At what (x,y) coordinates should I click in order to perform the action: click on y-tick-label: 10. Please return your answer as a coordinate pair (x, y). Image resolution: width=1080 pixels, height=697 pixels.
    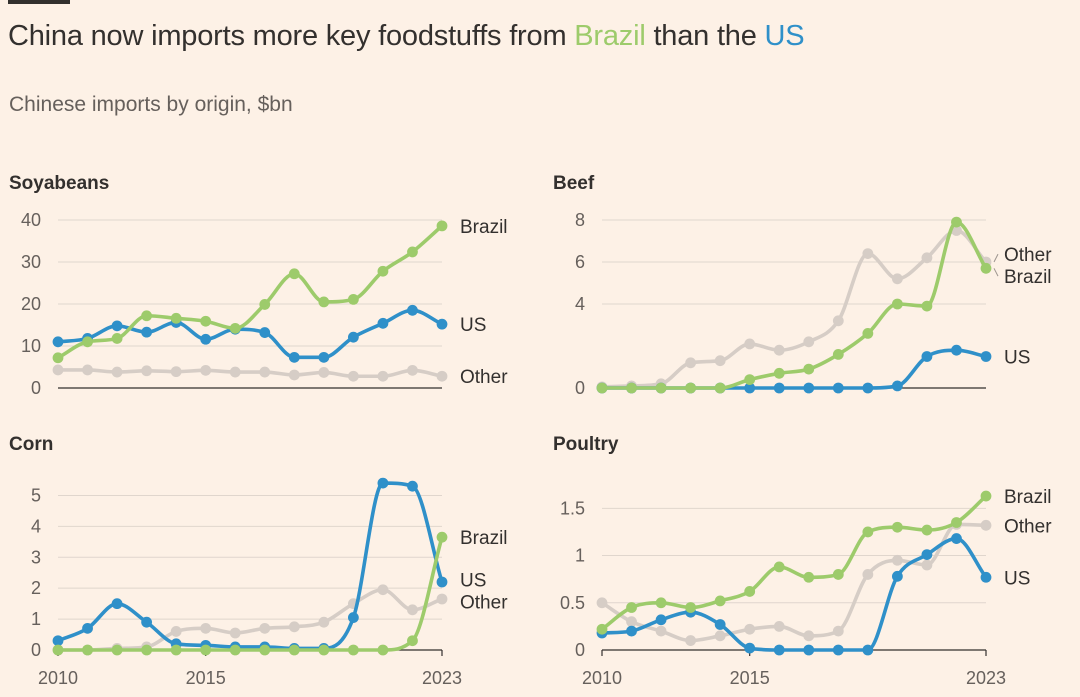
    Looking at the image, I should click on (31, 346).